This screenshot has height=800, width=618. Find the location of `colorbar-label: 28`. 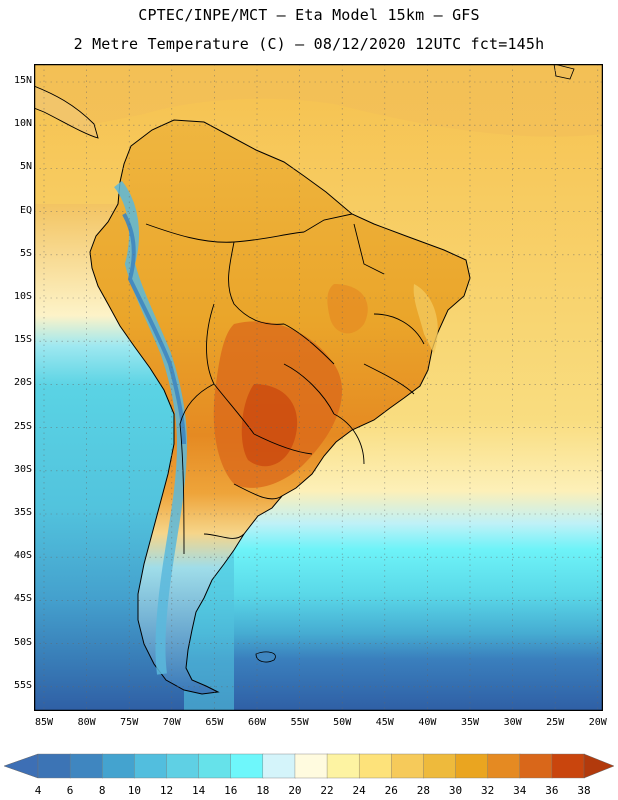

colorbar-label: 28 is located at coordinates (423, 790).